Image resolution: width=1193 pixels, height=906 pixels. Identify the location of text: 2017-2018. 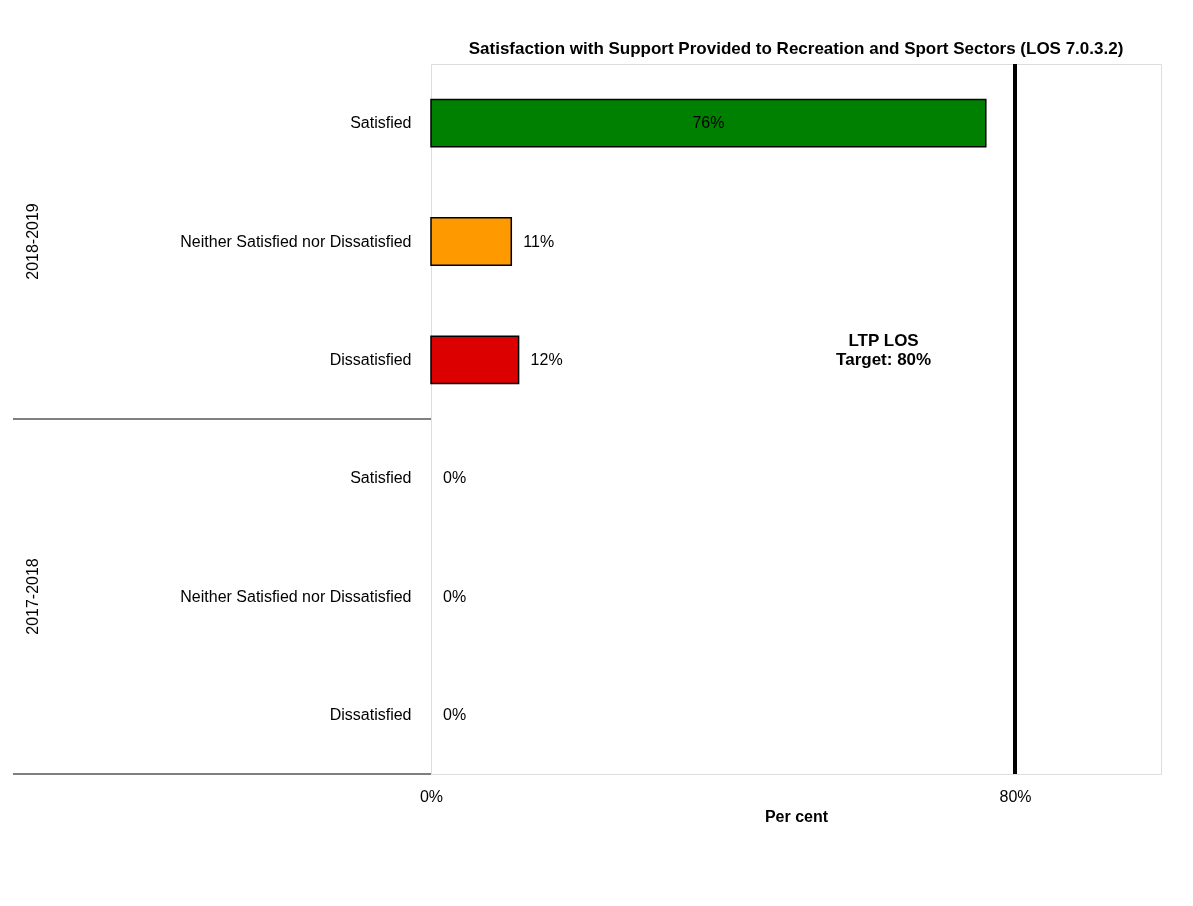
(32, 596).